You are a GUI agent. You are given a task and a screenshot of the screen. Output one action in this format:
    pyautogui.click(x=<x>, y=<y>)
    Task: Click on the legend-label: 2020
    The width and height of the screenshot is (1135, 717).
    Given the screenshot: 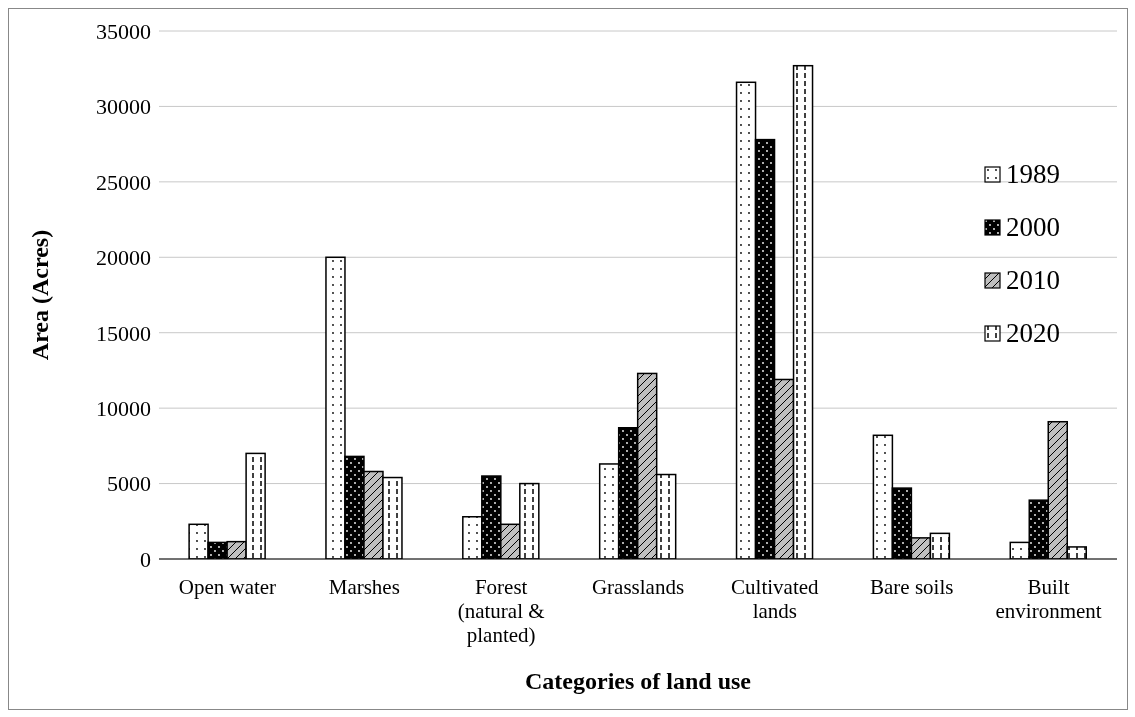 What is the action you would take?
    pyautogui.click(x=1033, y=333)
    